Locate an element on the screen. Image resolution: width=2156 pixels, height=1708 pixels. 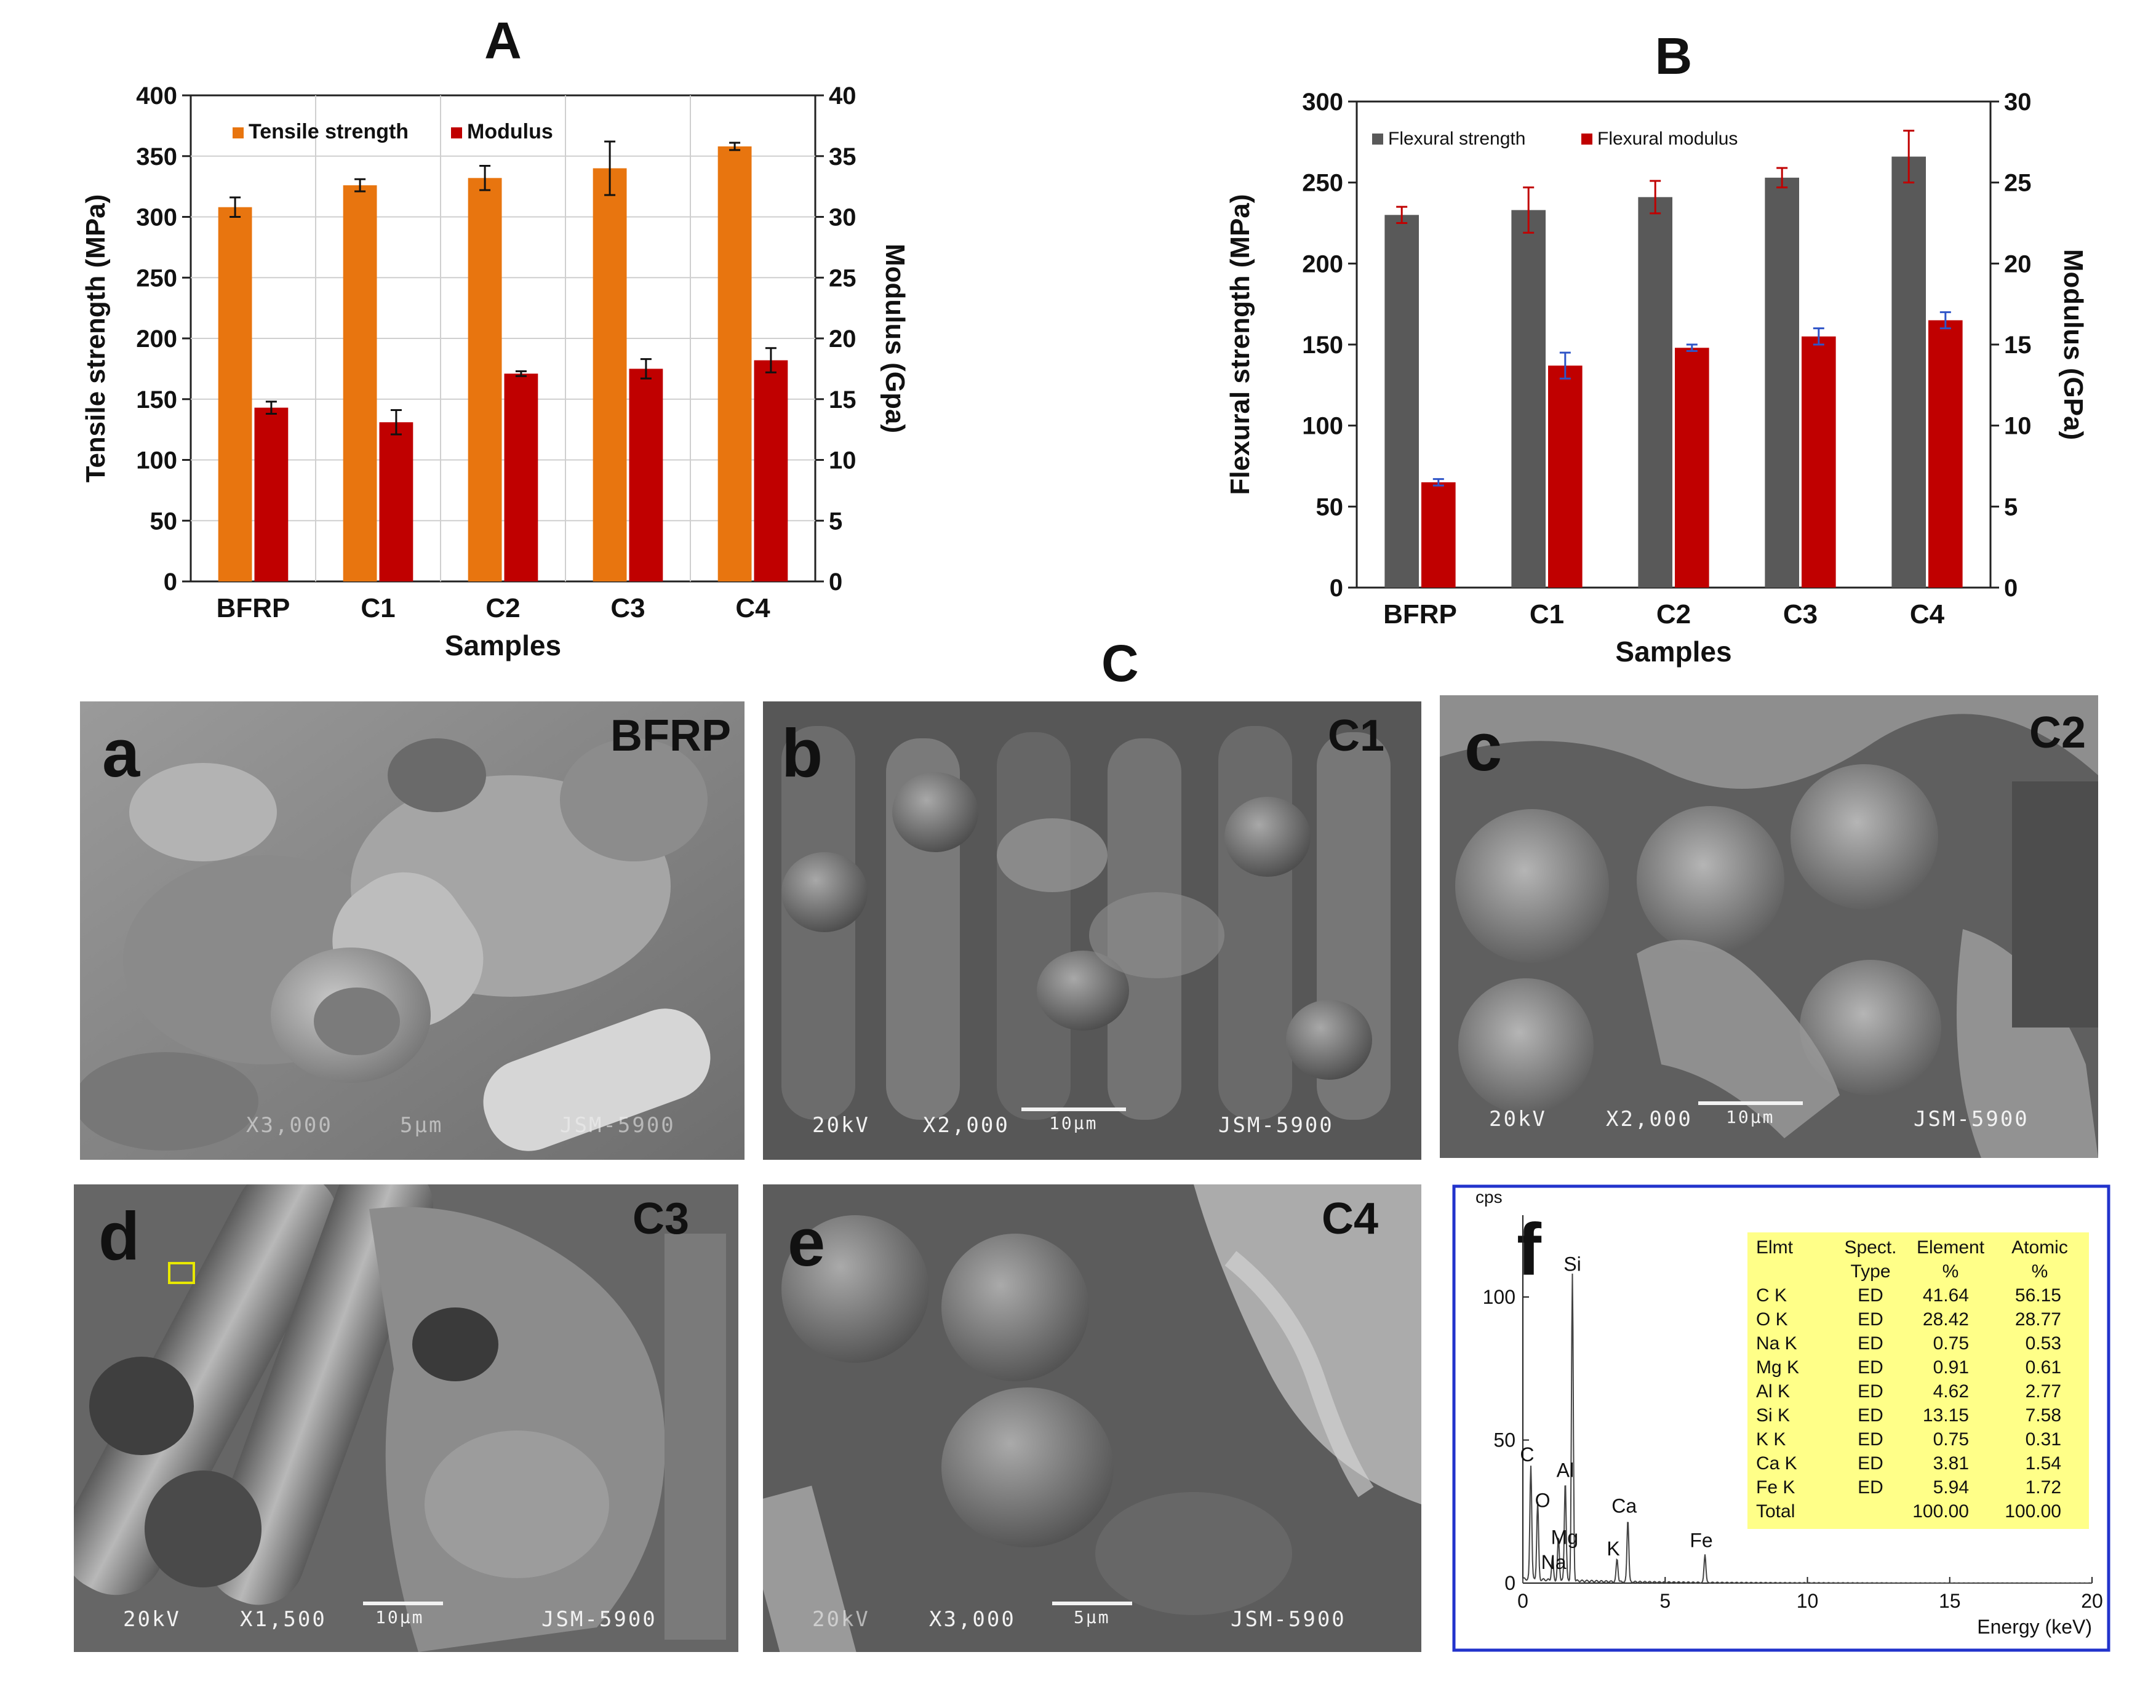
y-left-tick-label: 100 is located at coordinates (156, 460).